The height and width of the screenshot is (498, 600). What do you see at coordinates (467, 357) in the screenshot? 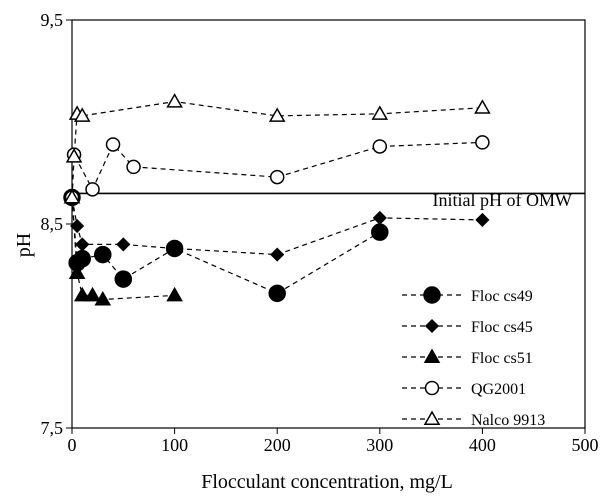
I see `legend-entry: Floc cs51` at bounding box center [467, 357].